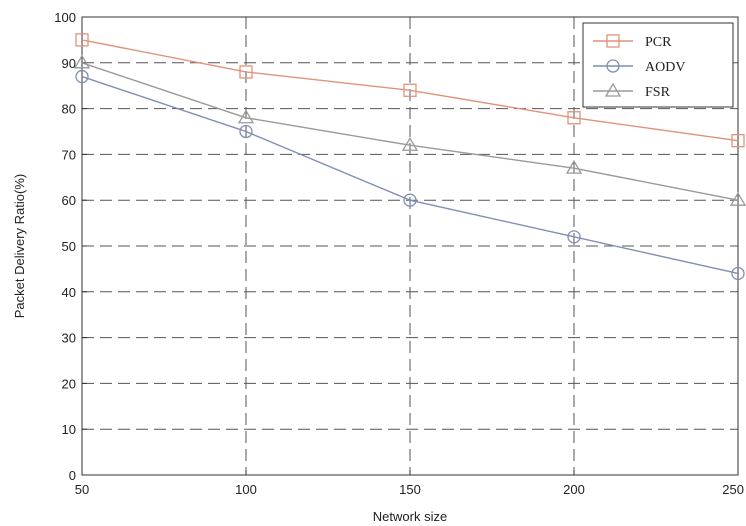 This screenshot has width=746, height=526. I want to click on legend-label: AODV, so click(665, 67).